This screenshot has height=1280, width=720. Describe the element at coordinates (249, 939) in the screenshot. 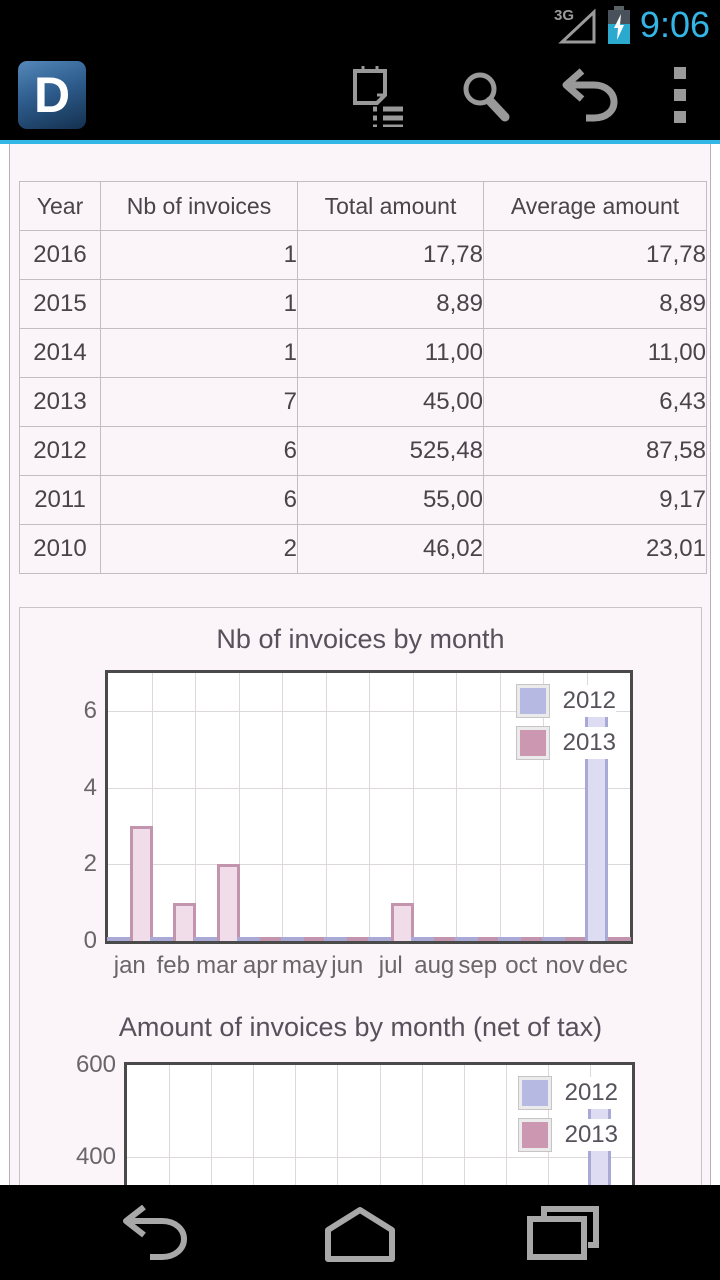

I see `bar-2012-apr` at that location.